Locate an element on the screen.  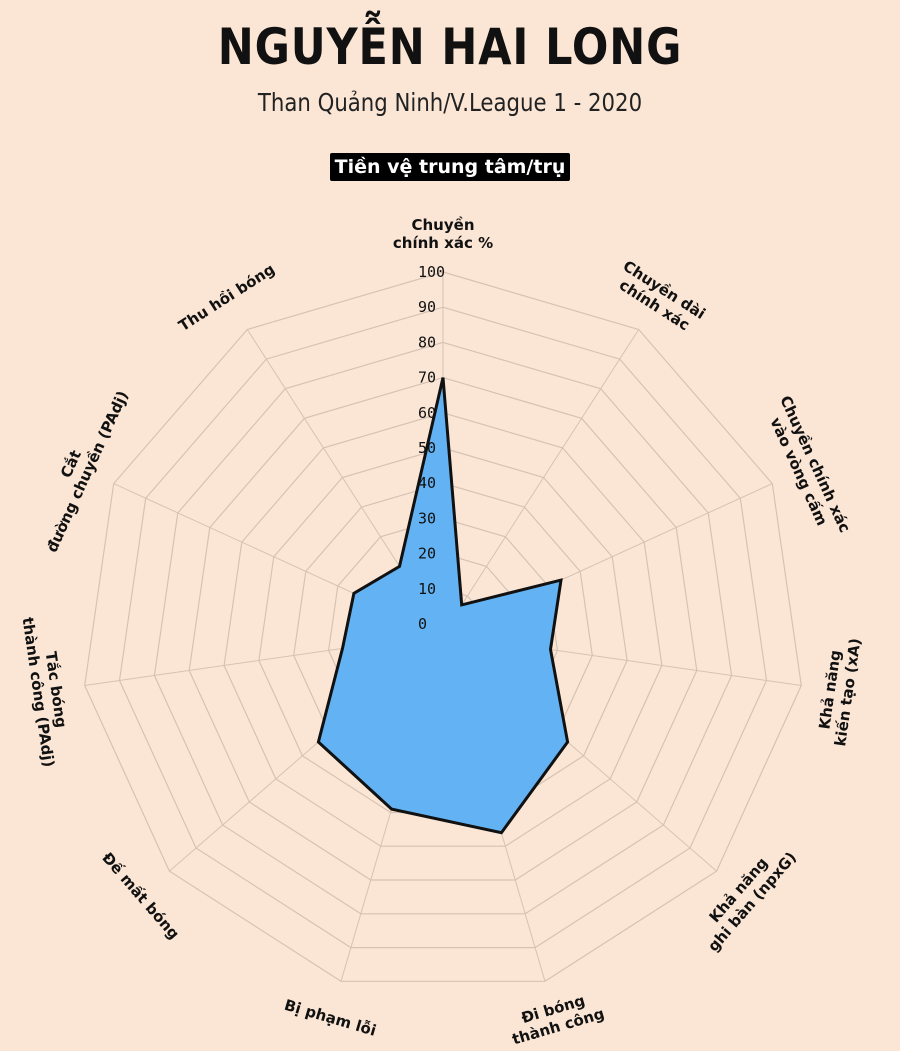
radar-tick-labels: 0 10 20 30 40 50 60 70 80 90 100 is located at coordinates (431, 448).